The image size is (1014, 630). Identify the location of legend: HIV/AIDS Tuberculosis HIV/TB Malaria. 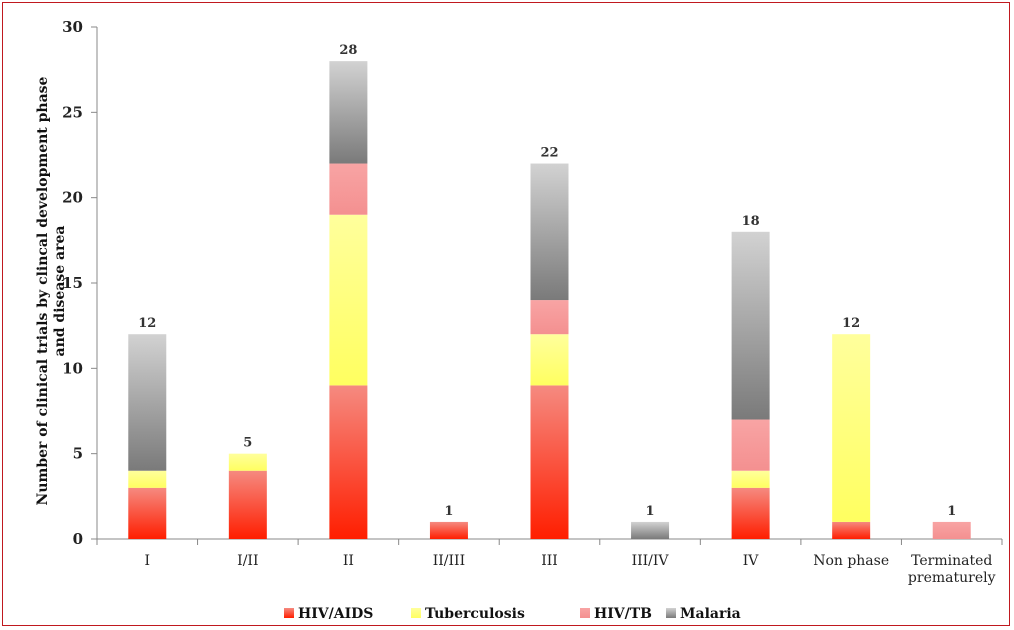
(512, 614).